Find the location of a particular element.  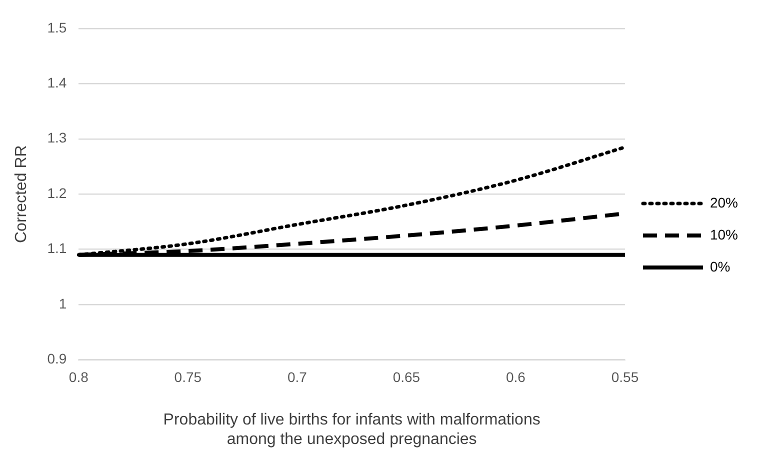

legend-label: 10% is located at coordinates (724, 234).